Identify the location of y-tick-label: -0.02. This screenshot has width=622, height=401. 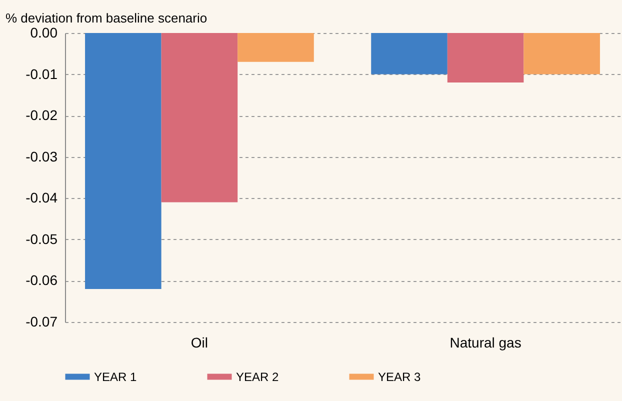
(42, 115).